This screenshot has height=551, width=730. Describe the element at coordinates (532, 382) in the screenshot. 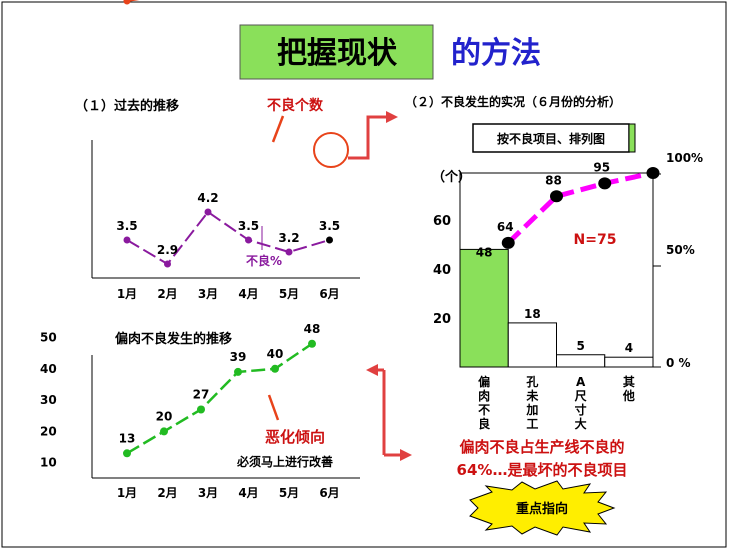

I see `category-label-char: 孔` at that location.